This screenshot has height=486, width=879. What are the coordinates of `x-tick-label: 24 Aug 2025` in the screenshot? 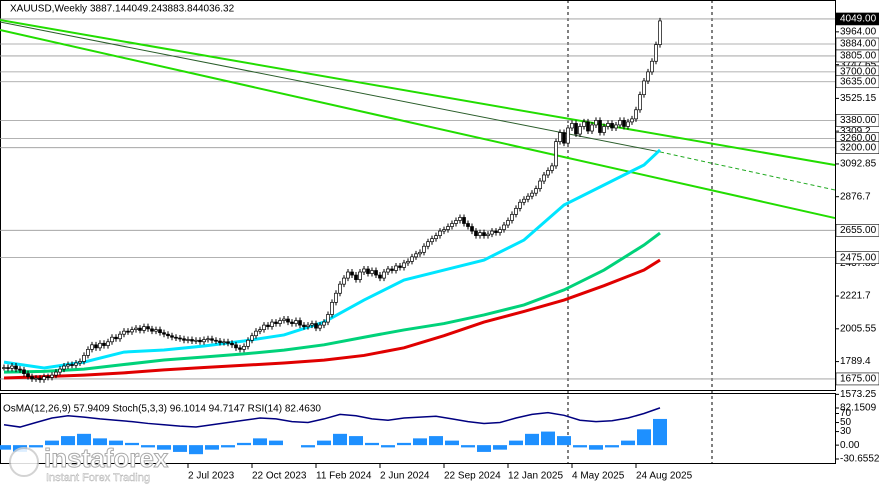 It's located at (664, 476).